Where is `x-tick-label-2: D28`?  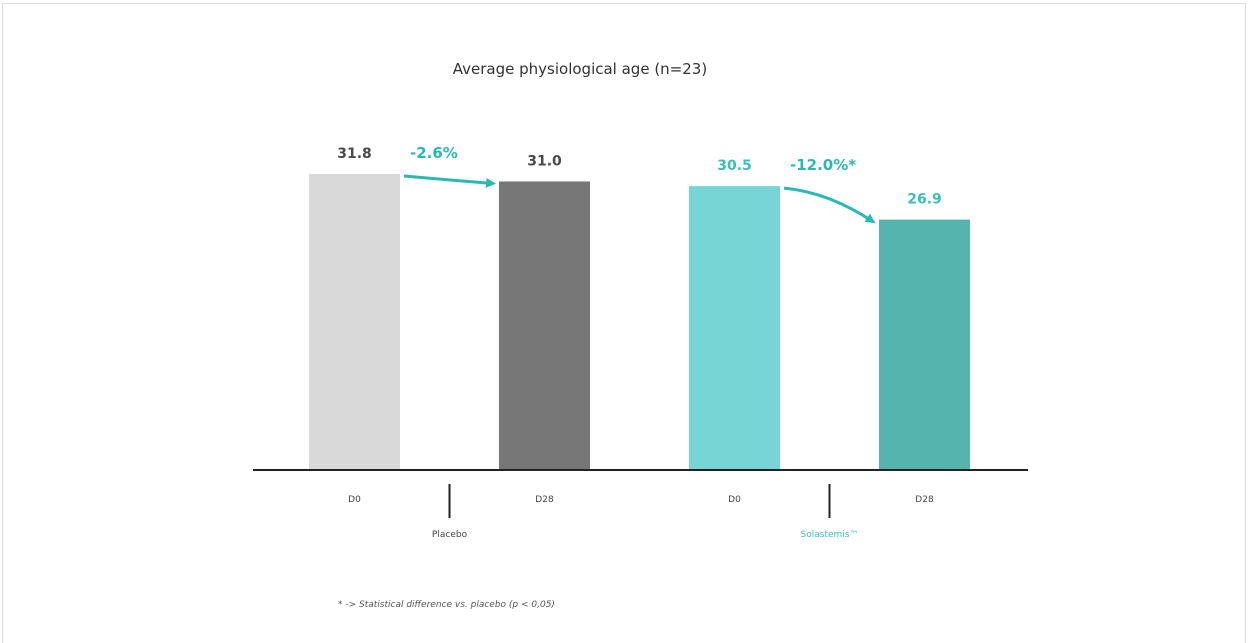
x-tick-label-2: D28 is located at coordinates (544, 500).